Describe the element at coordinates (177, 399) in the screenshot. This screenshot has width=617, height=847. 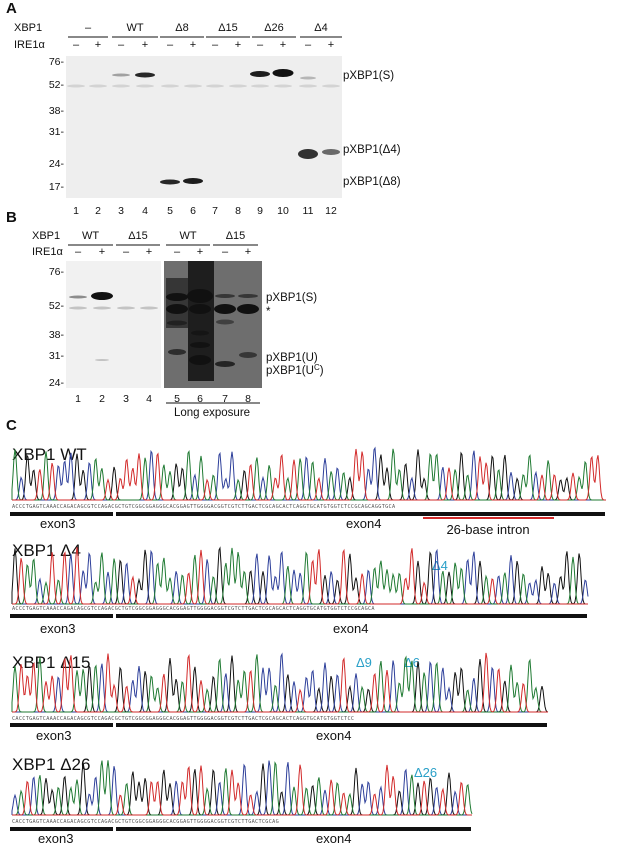
I see `panel-b-lane-number: 5` at that location.